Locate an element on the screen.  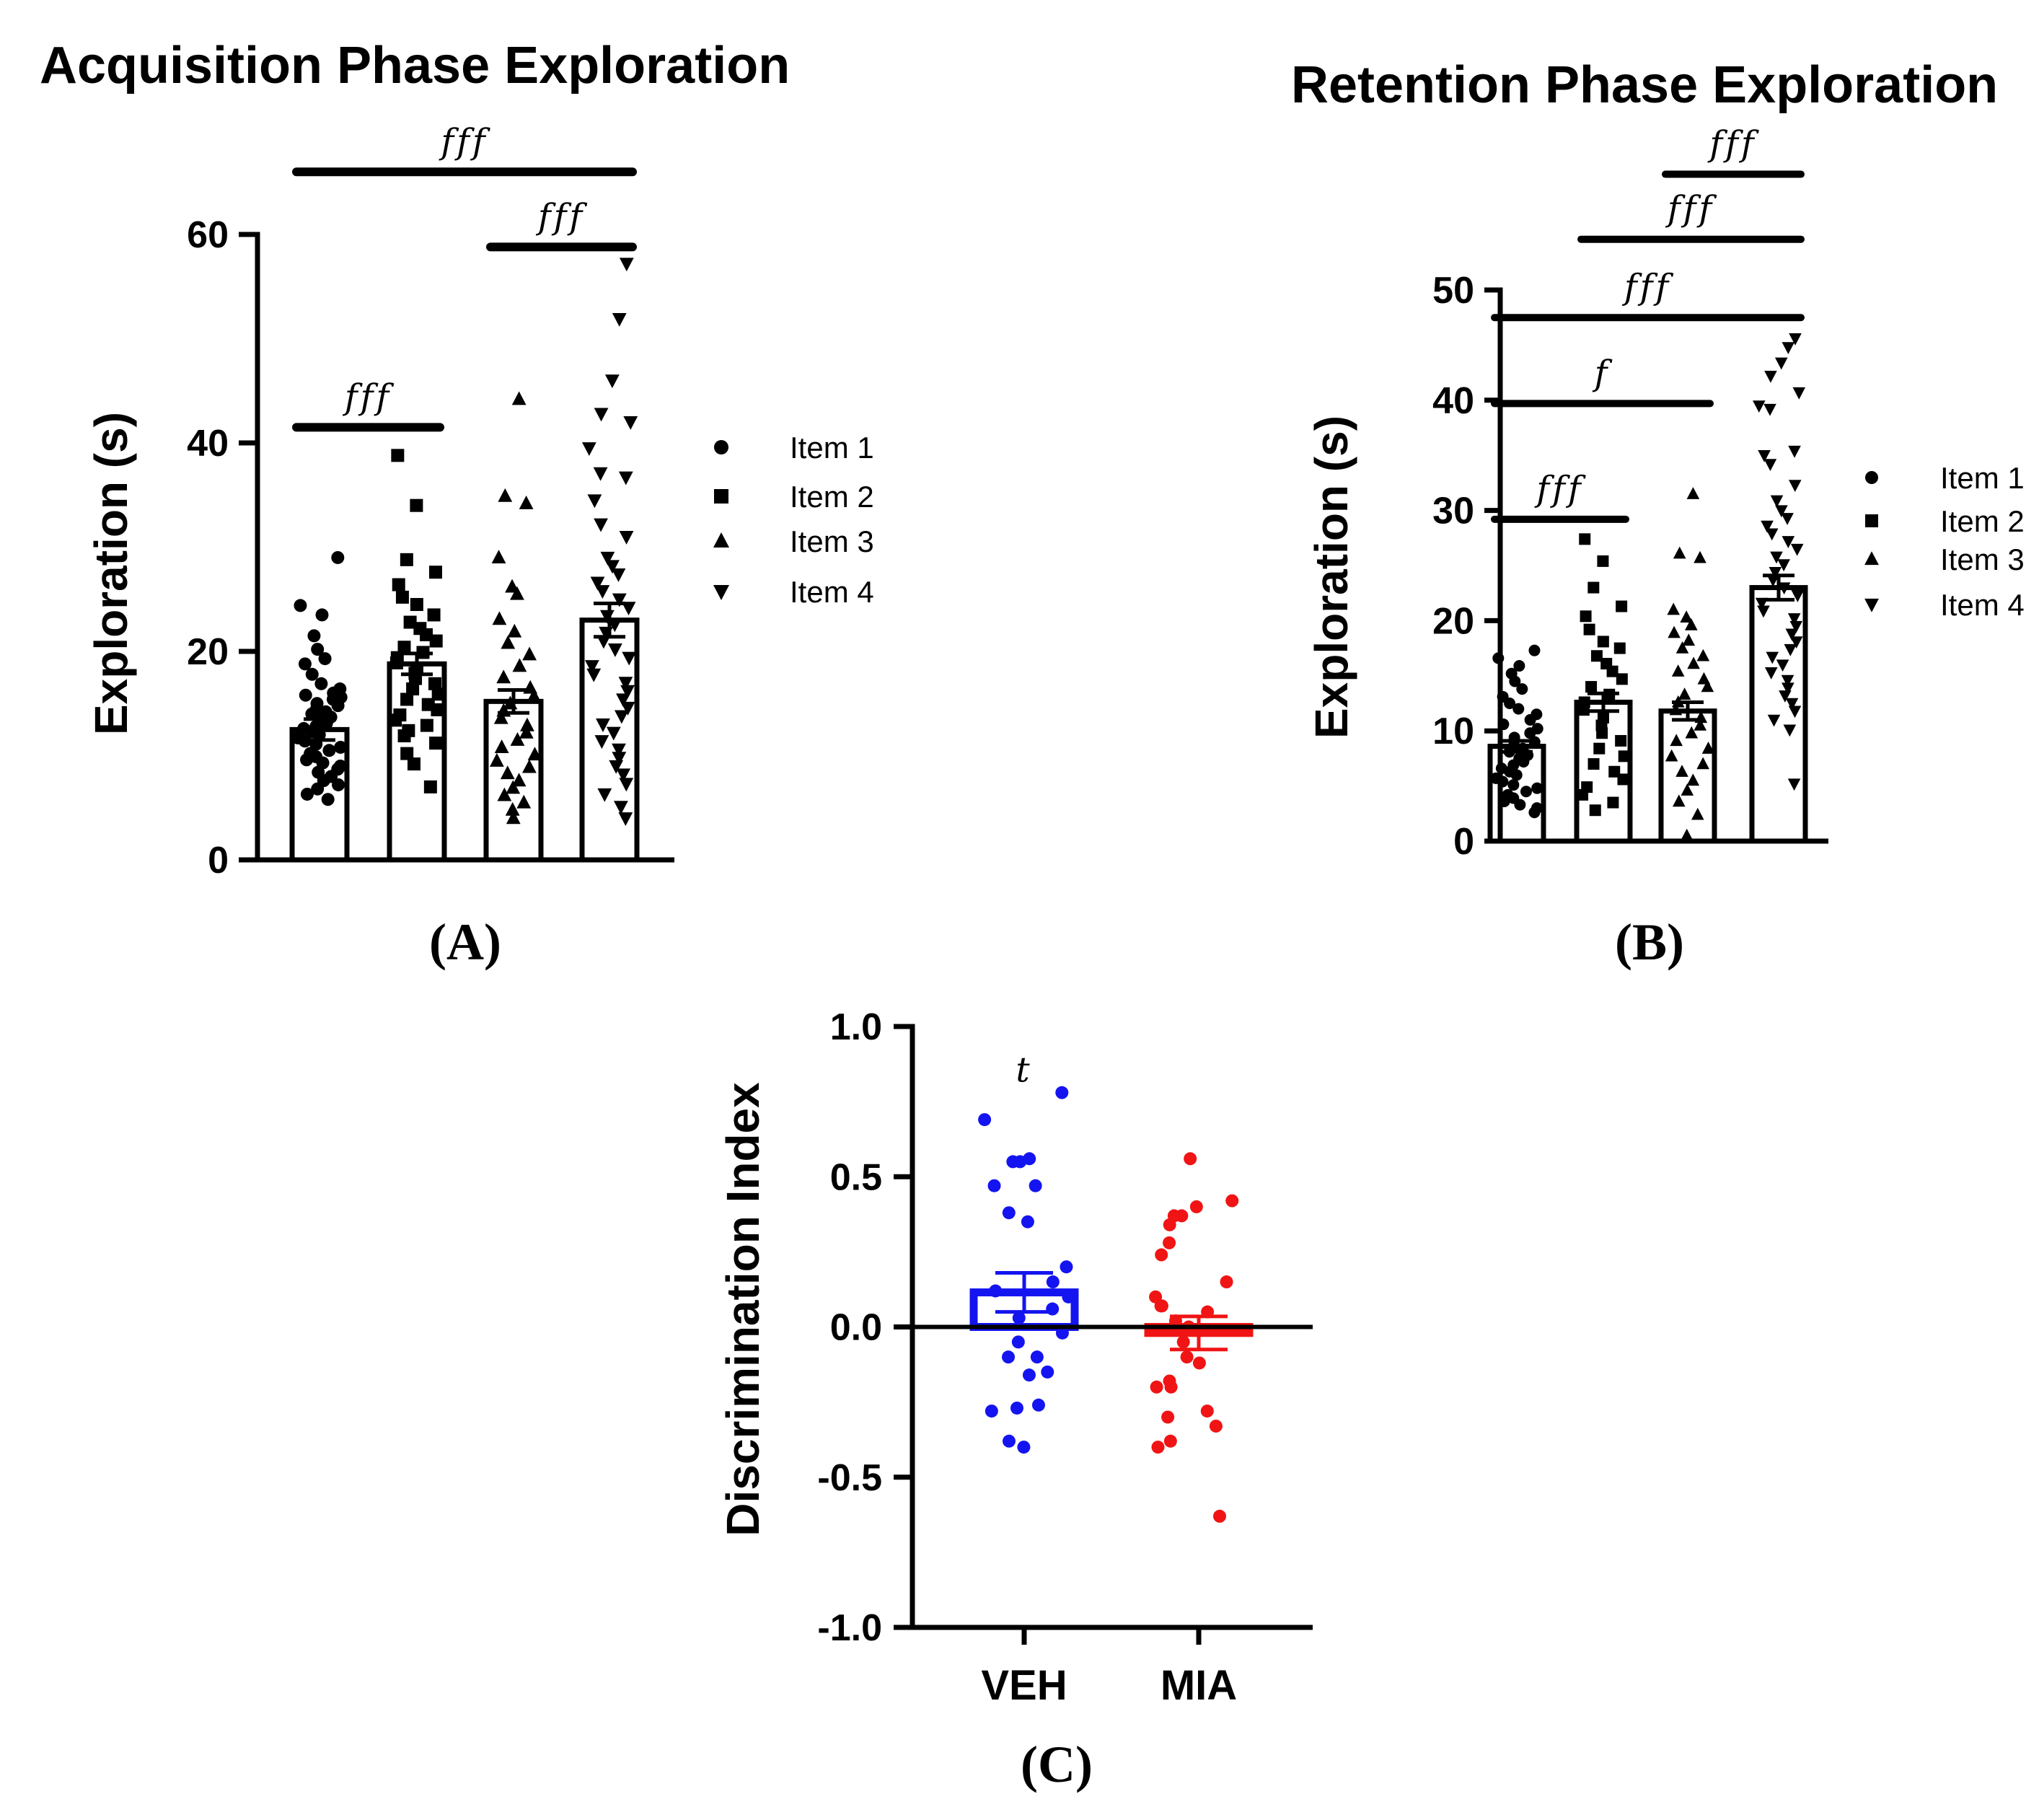
y-tick-label: -0.5 is located at coordinates (849, 1478).